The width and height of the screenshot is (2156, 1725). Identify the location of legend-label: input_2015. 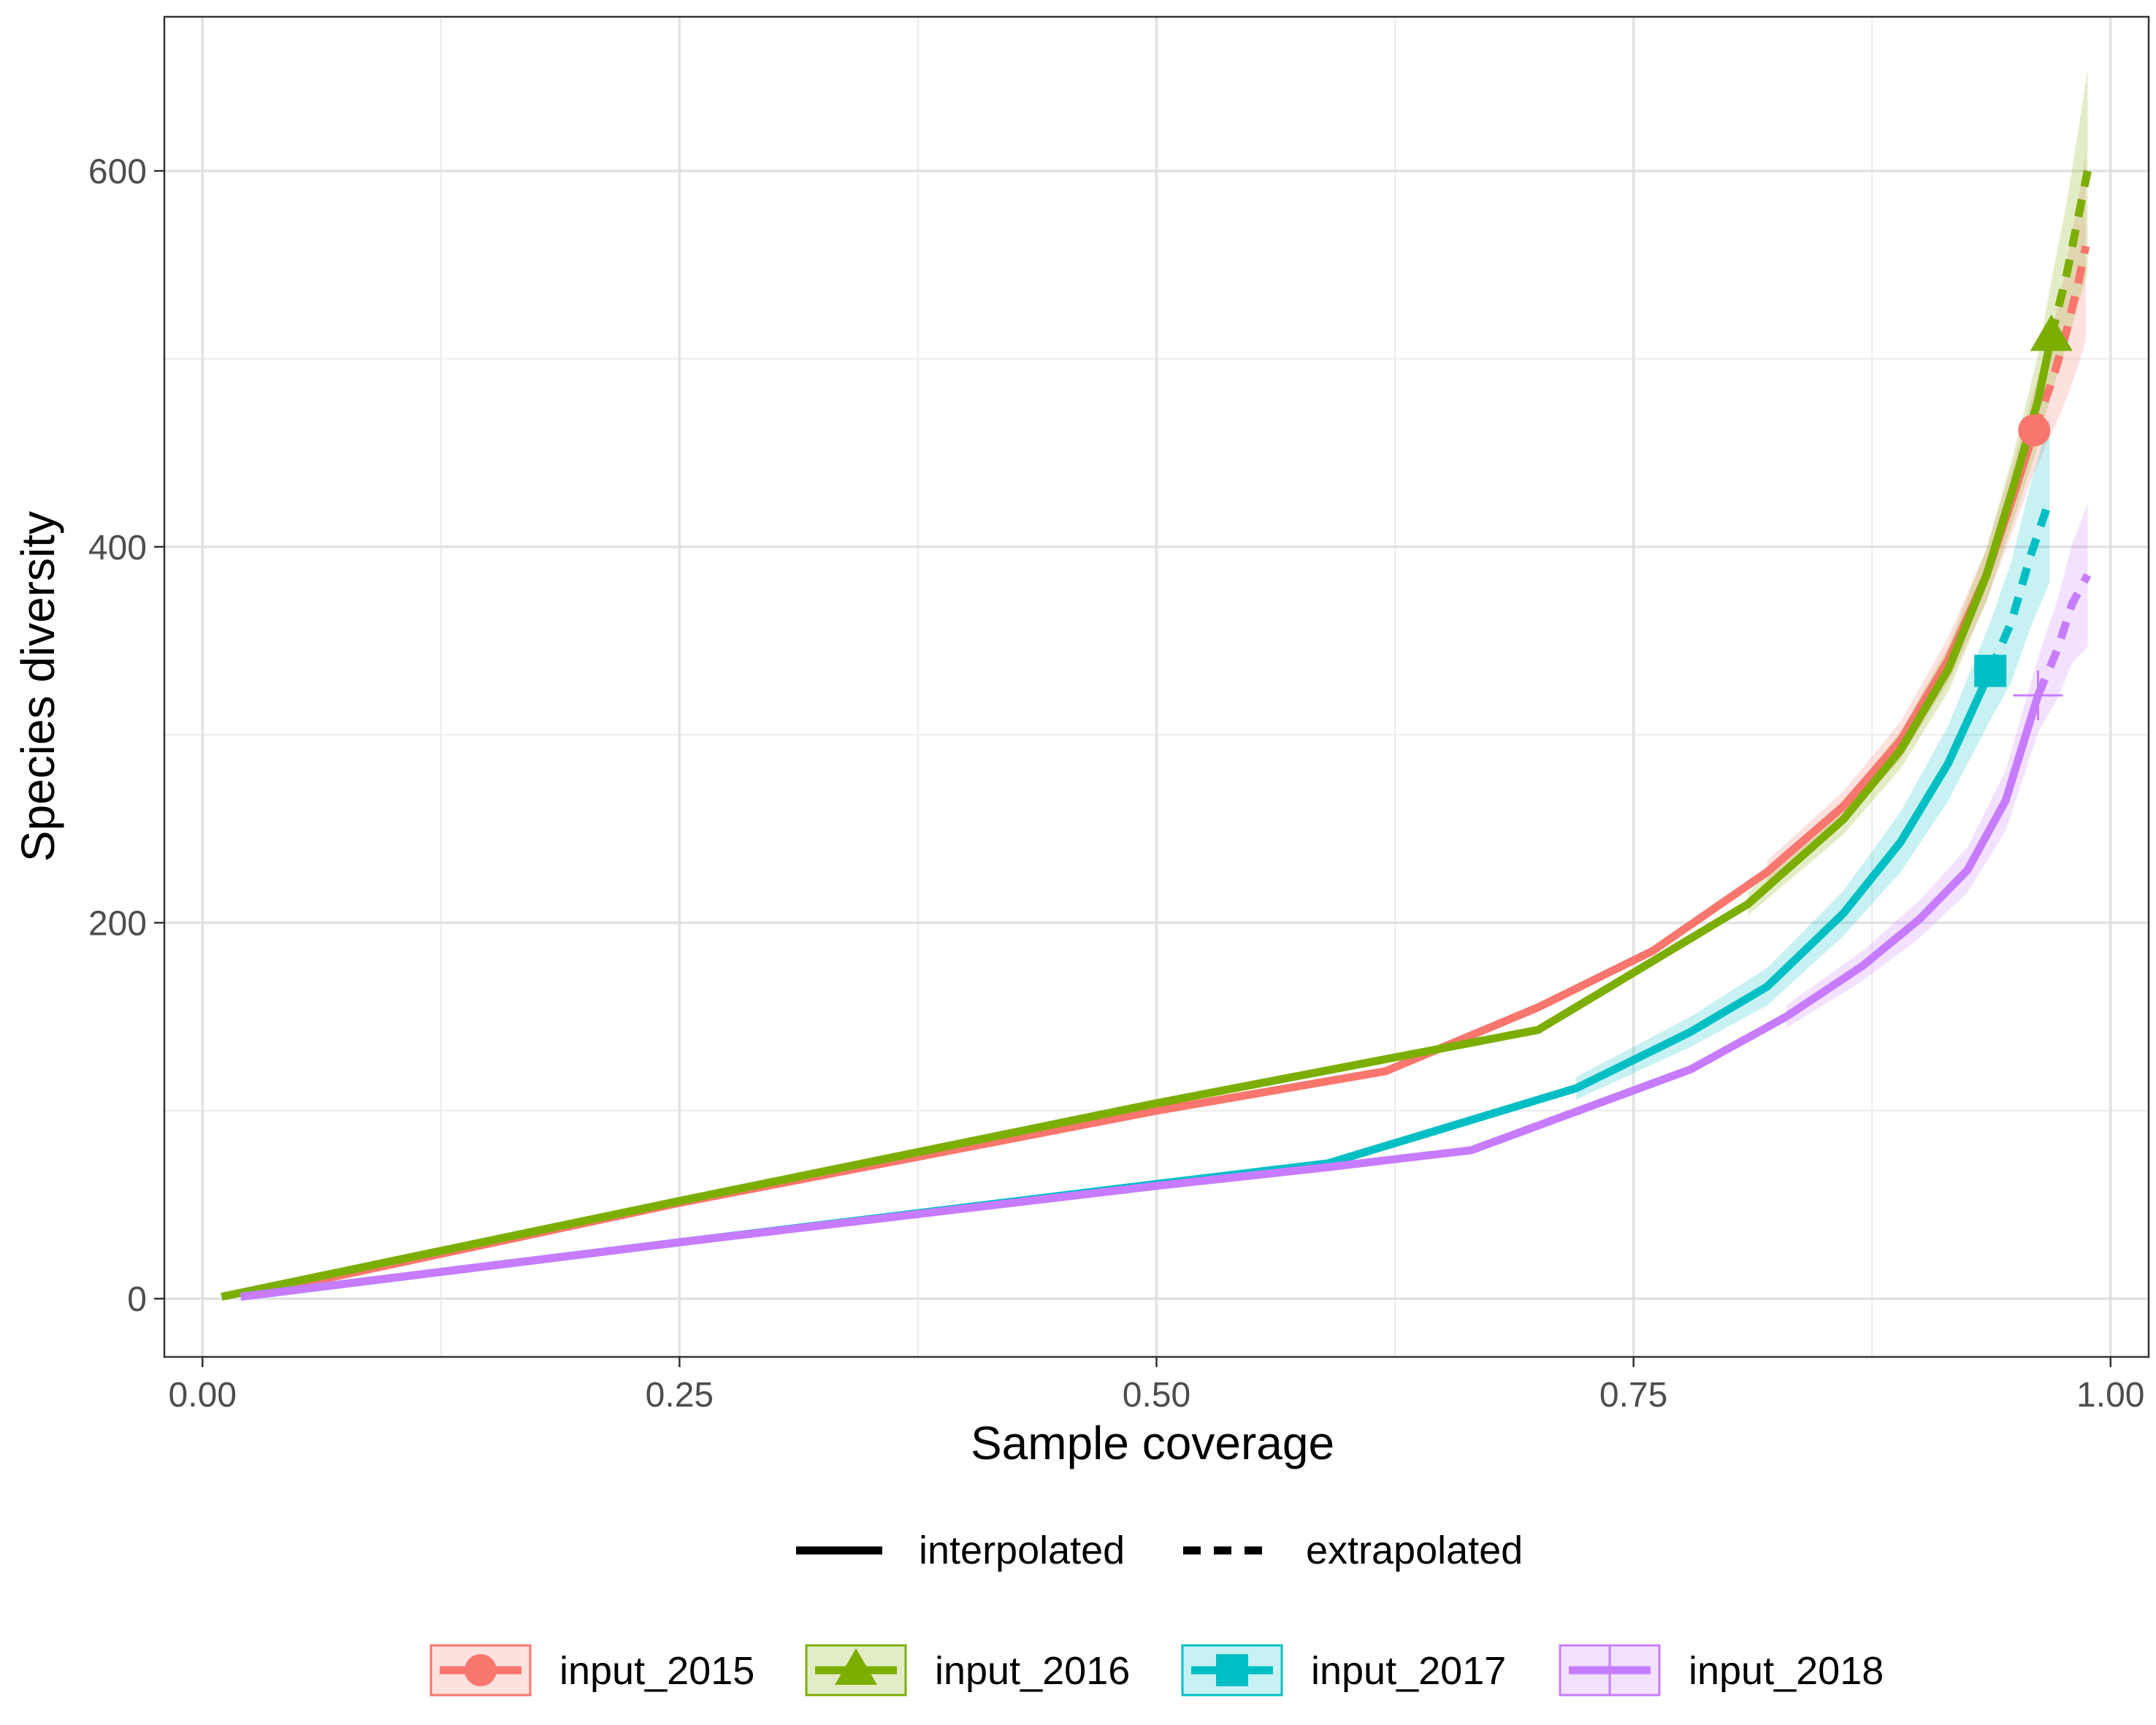
(657, 1671).